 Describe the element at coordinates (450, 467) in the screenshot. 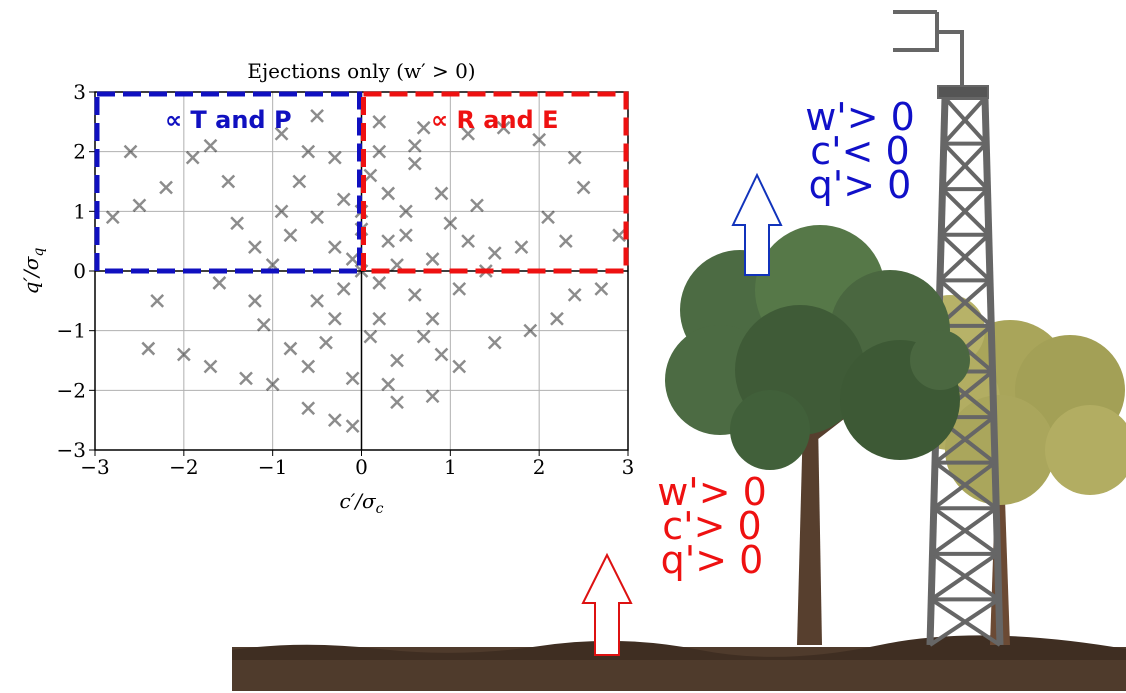

I see `x-tick-label: 1` at that location.